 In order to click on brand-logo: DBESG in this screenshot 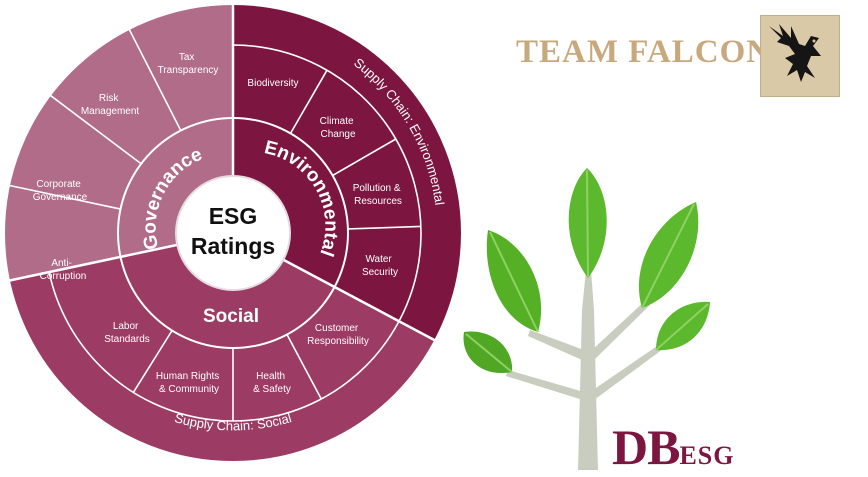, I will do `click(673, 447)`.